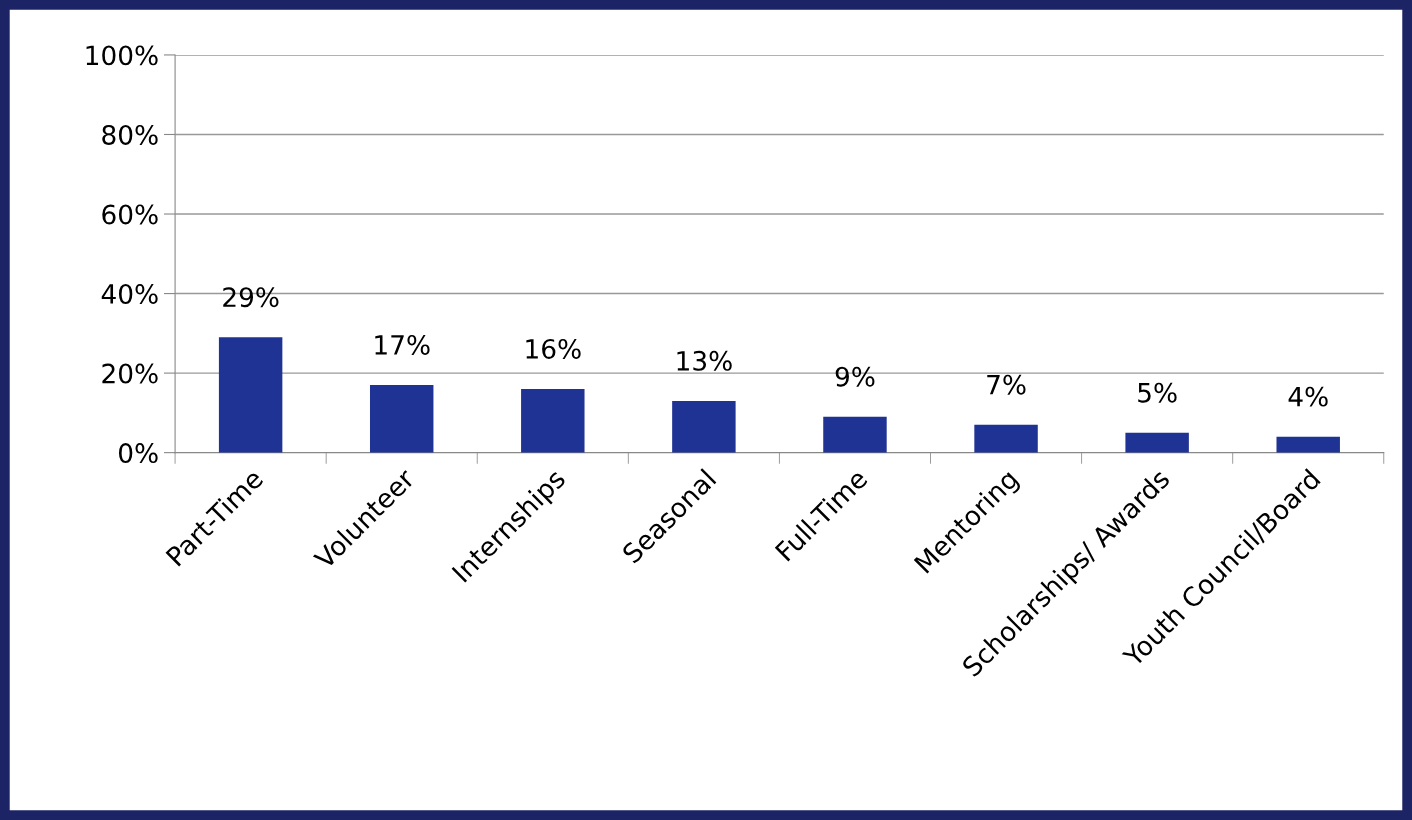 The image size is (1412, 820). What do you see at coordinates (704, 360) in the screenshot?
I see `data-label: 13%` at bounding box center [704, 360].